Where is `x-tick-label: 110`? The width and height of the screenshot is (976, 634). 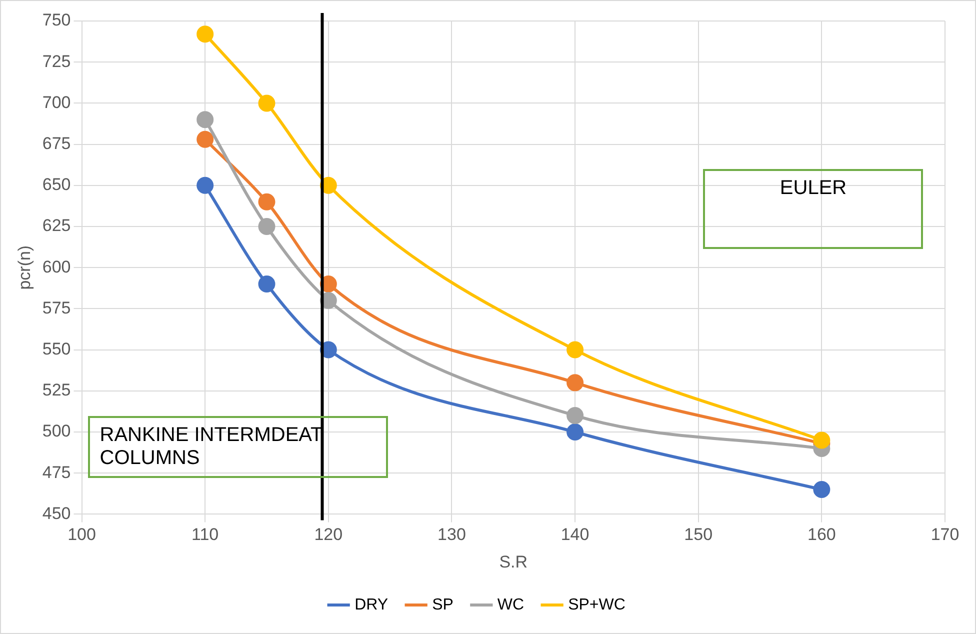
x-tick-label: 110 is located at coordinates (205, 534).